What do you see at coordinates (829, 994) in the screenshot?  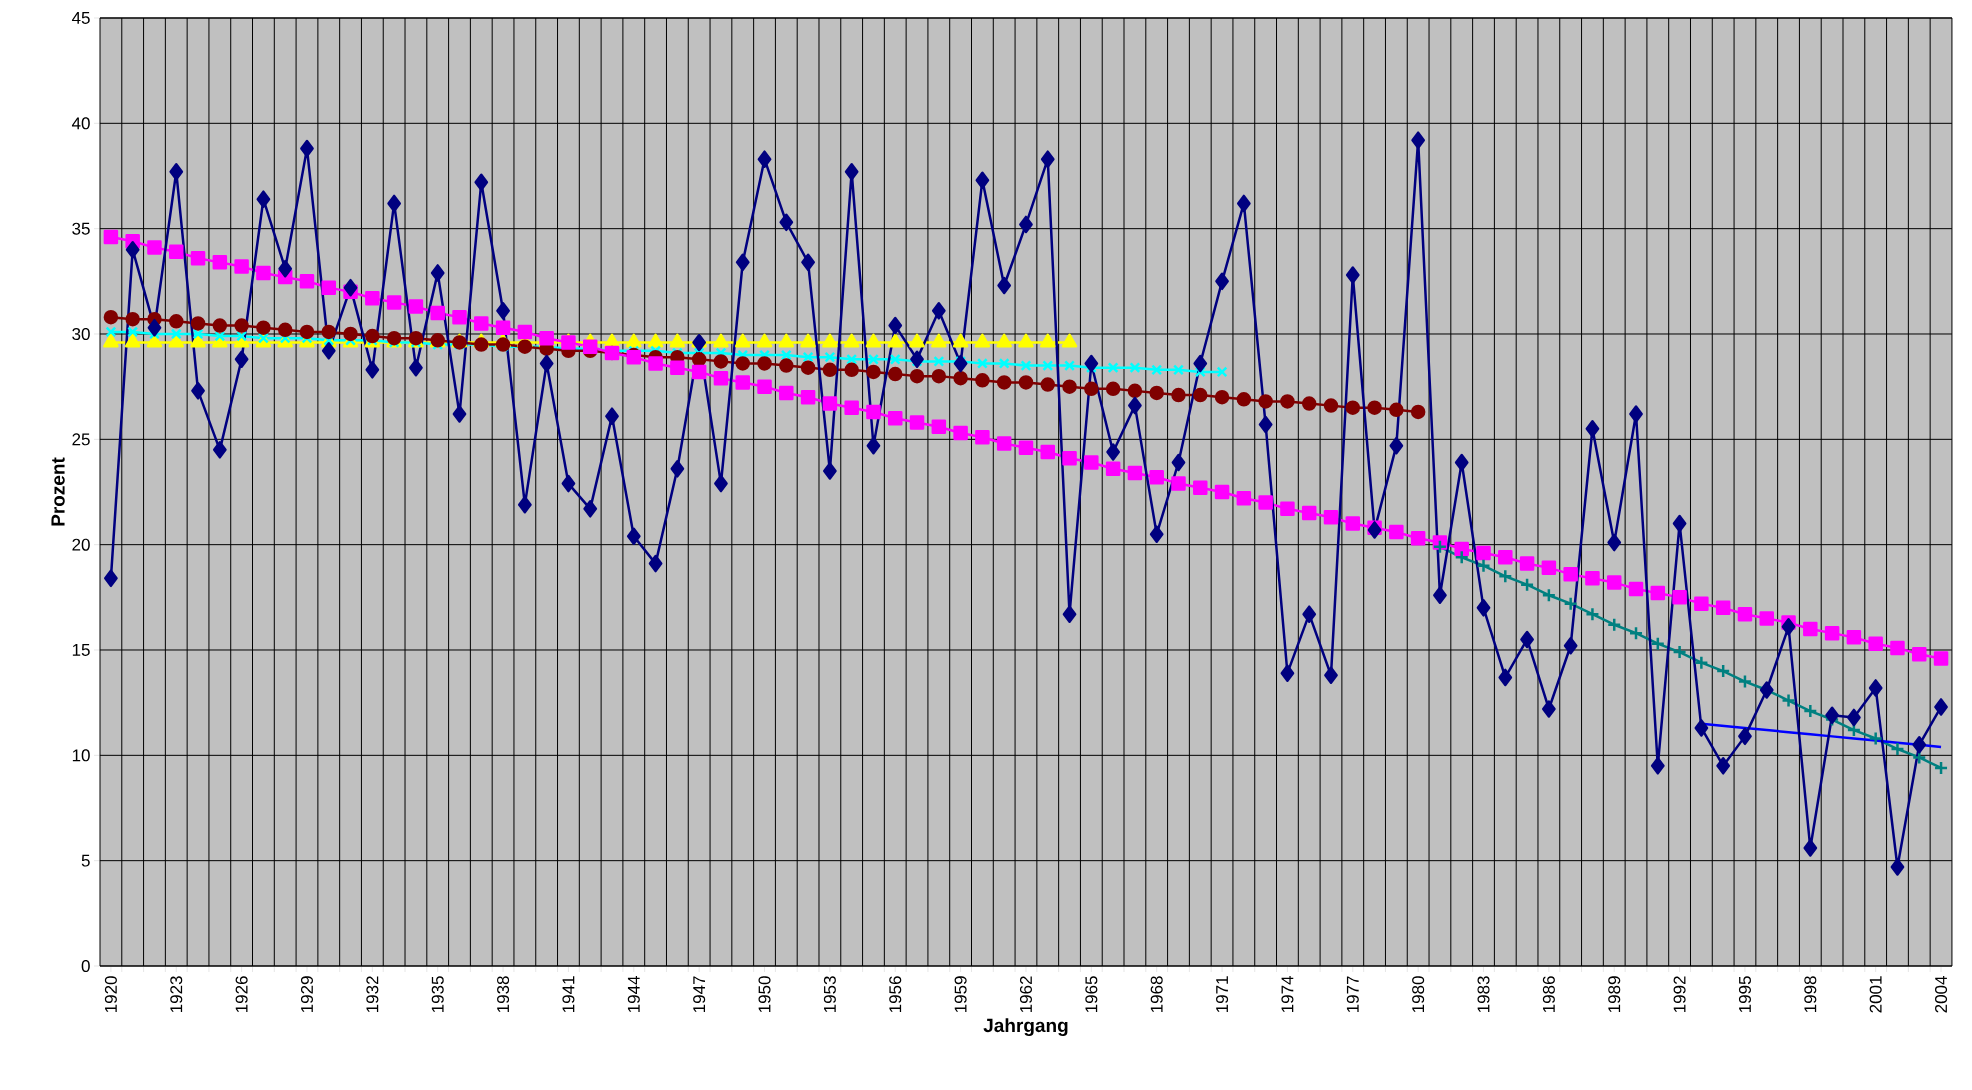 I see `x-tick-label: 1953` at bounding box center [829, 994].